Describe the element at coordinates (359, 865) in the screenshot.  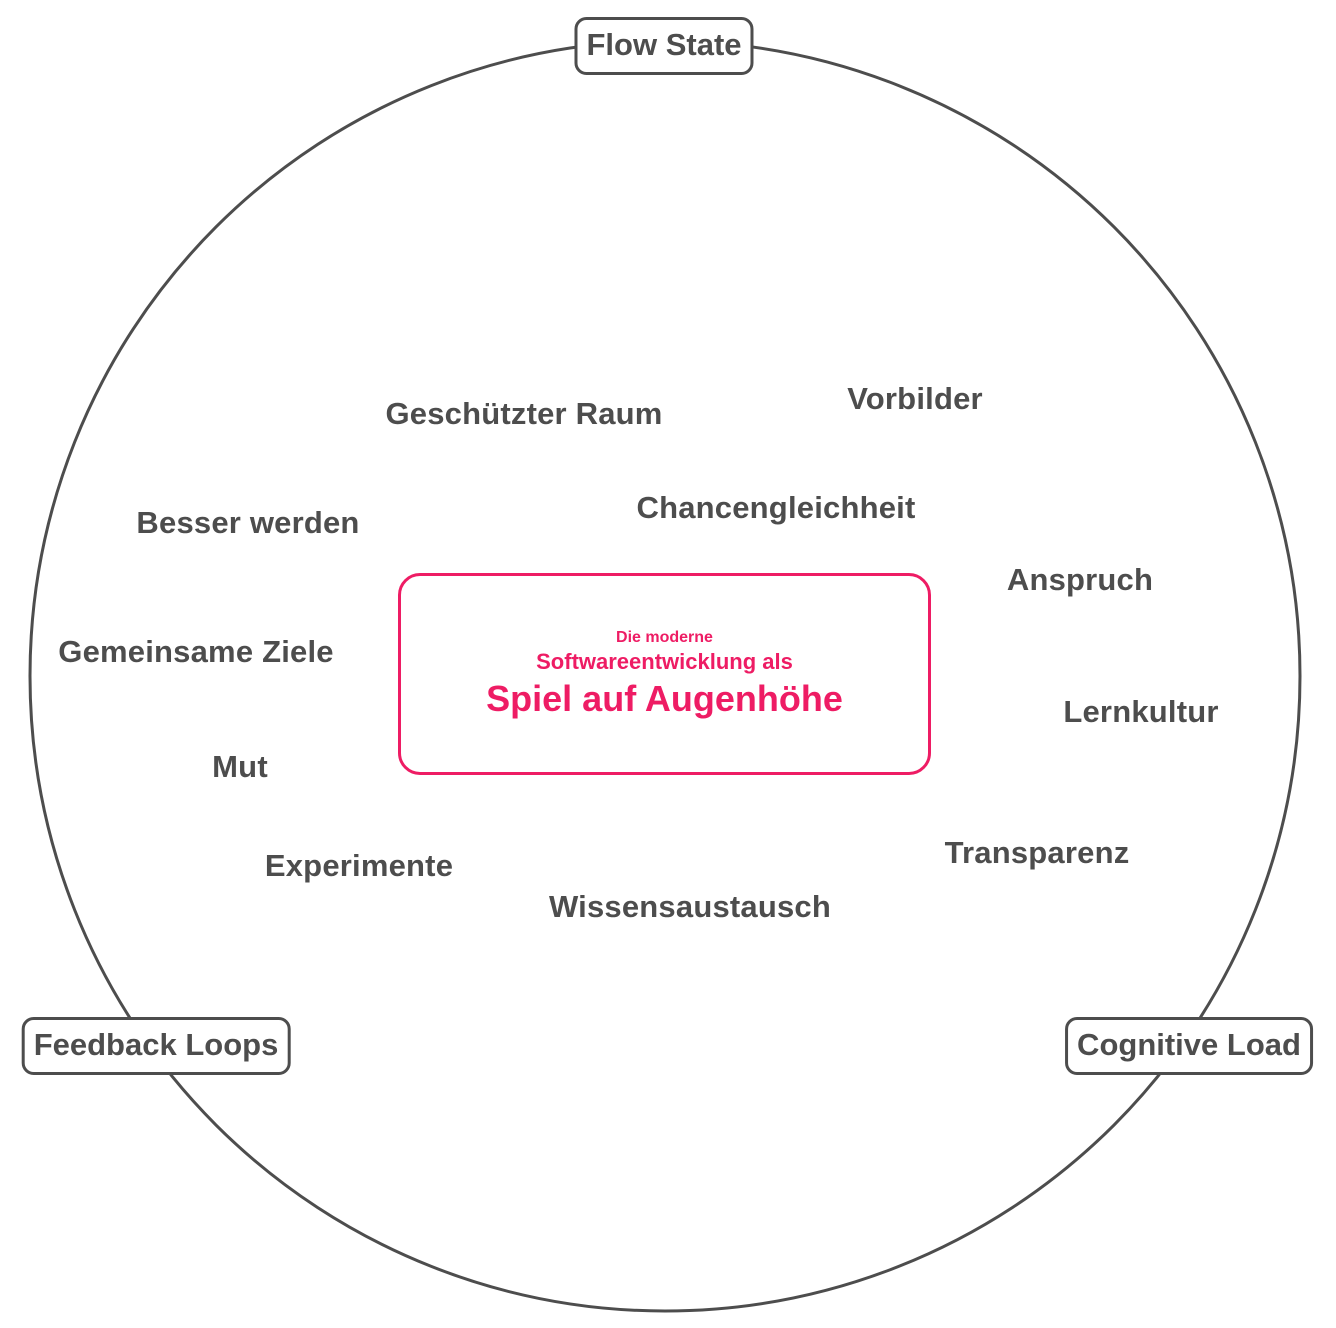
I see `keyword-experimente: Experimente` at that location.